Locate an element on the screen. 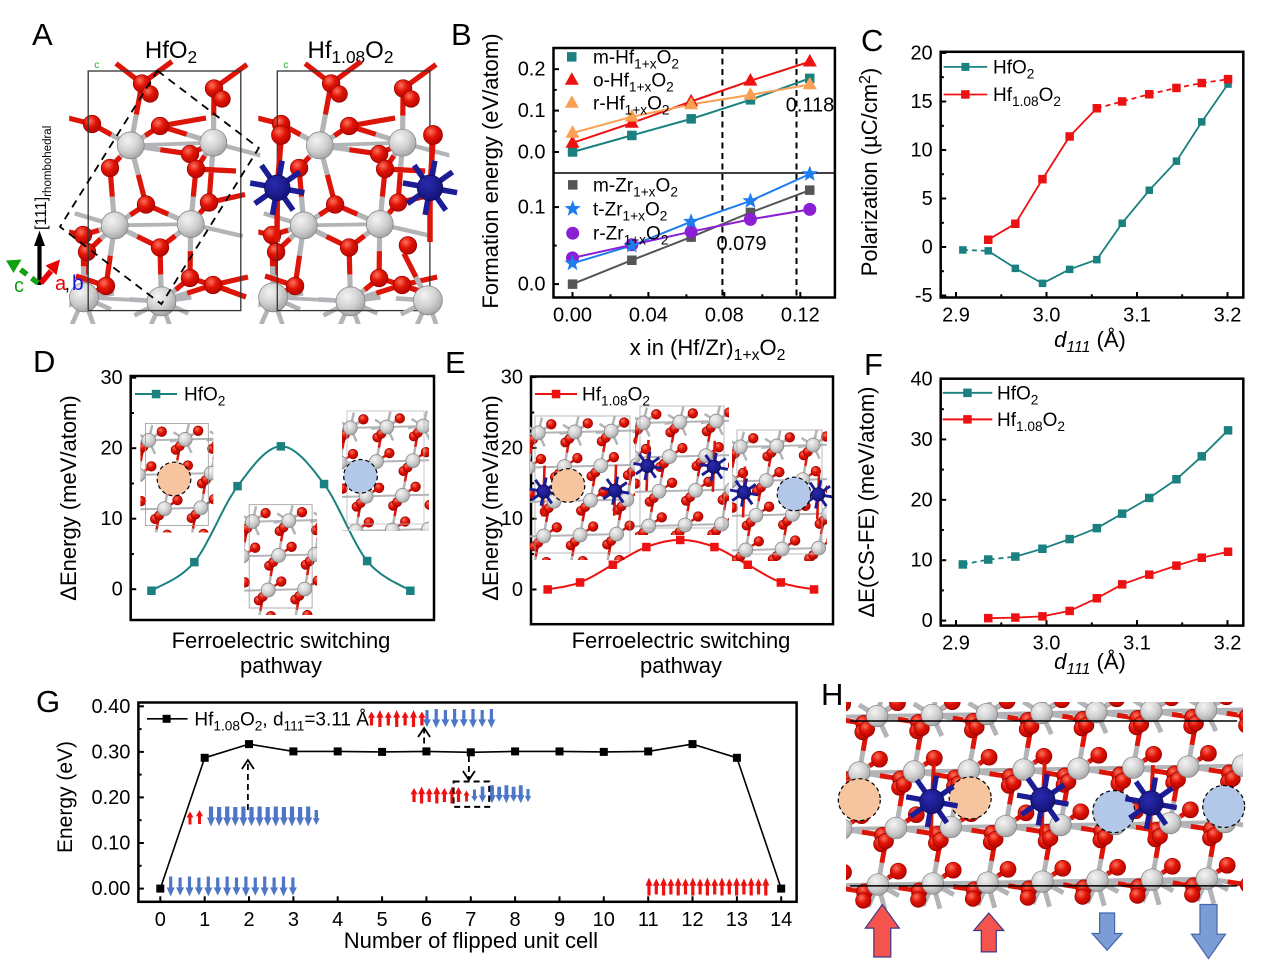  svg-text: 0.118 is located at coordinates (810, 106).